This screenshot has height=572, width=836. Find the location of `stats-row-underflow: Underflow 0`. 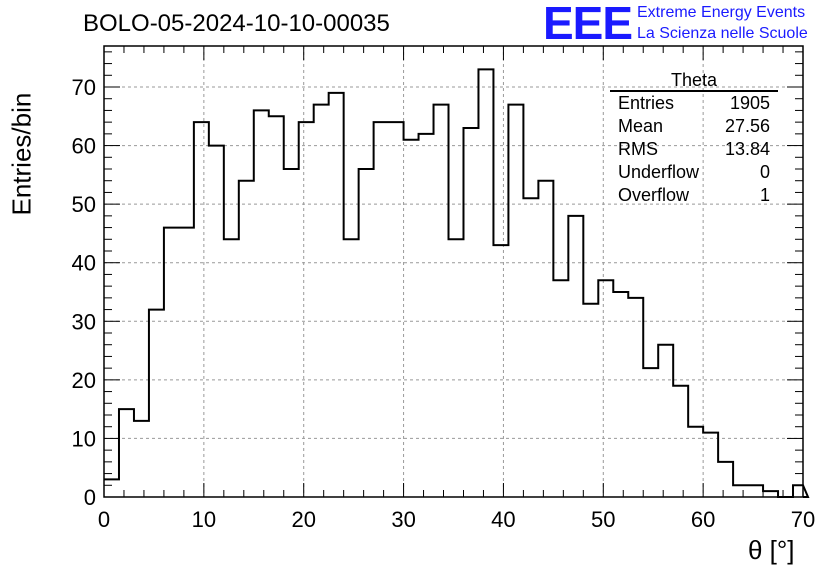

stats-row-underflow: Underflow 0 is located at coordinates (694, 172).